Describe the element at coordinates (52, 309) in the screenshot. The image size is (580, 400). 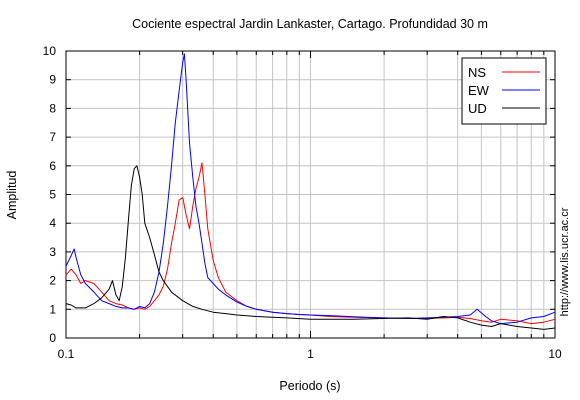
I see `y-tick-label: 1` at that location.